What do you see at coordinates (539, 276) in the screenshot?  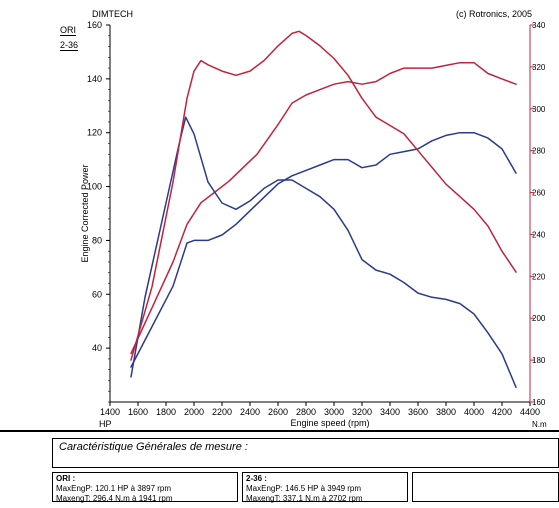 I see `y2-tick-label: 220` at bounding box center [539, 276].